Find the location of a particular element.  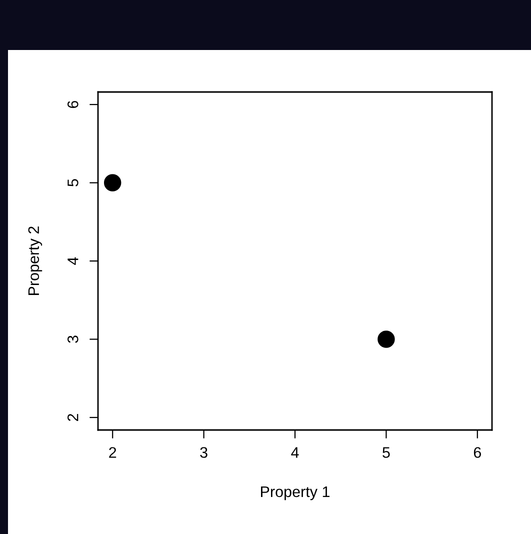

y-tick-label: 6 is located at coordinates (72, 104).